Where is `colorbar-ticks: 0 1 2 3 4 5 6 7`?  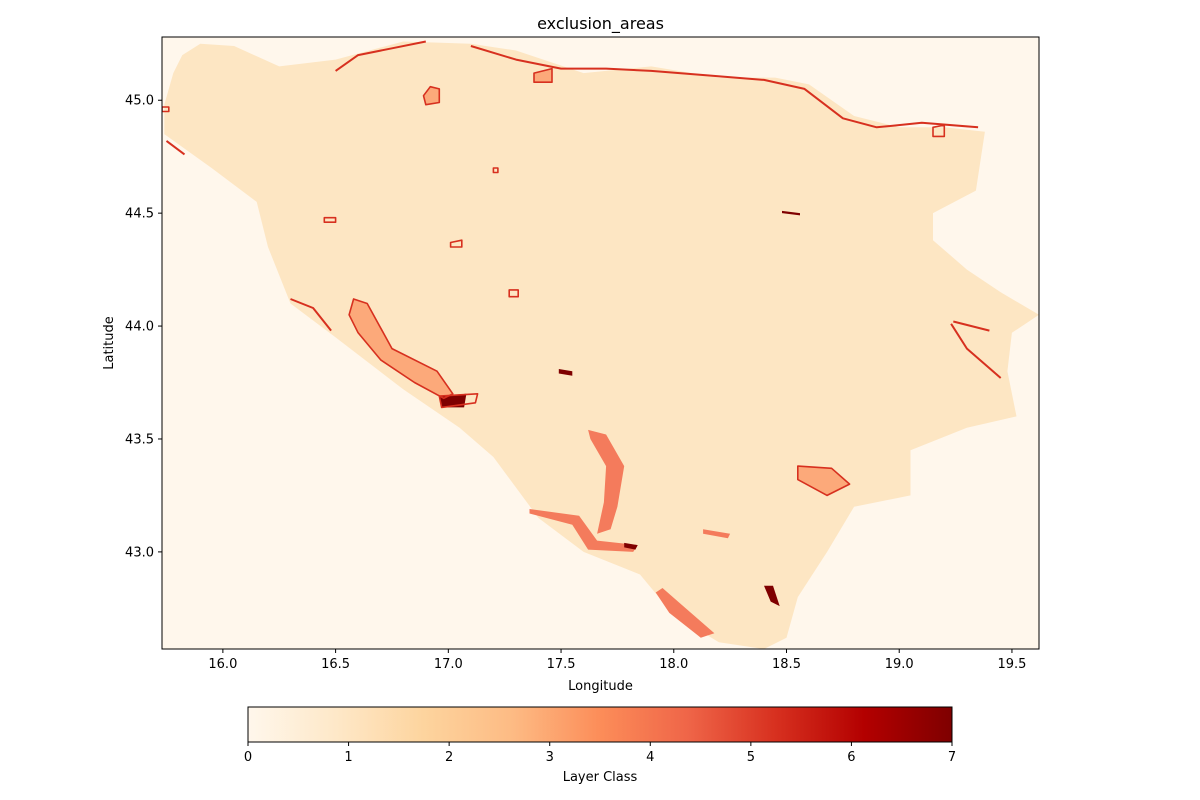
colorbar-ticks: 0 1 2 3 4 5 6 7 is located at coordinates (600, 753).